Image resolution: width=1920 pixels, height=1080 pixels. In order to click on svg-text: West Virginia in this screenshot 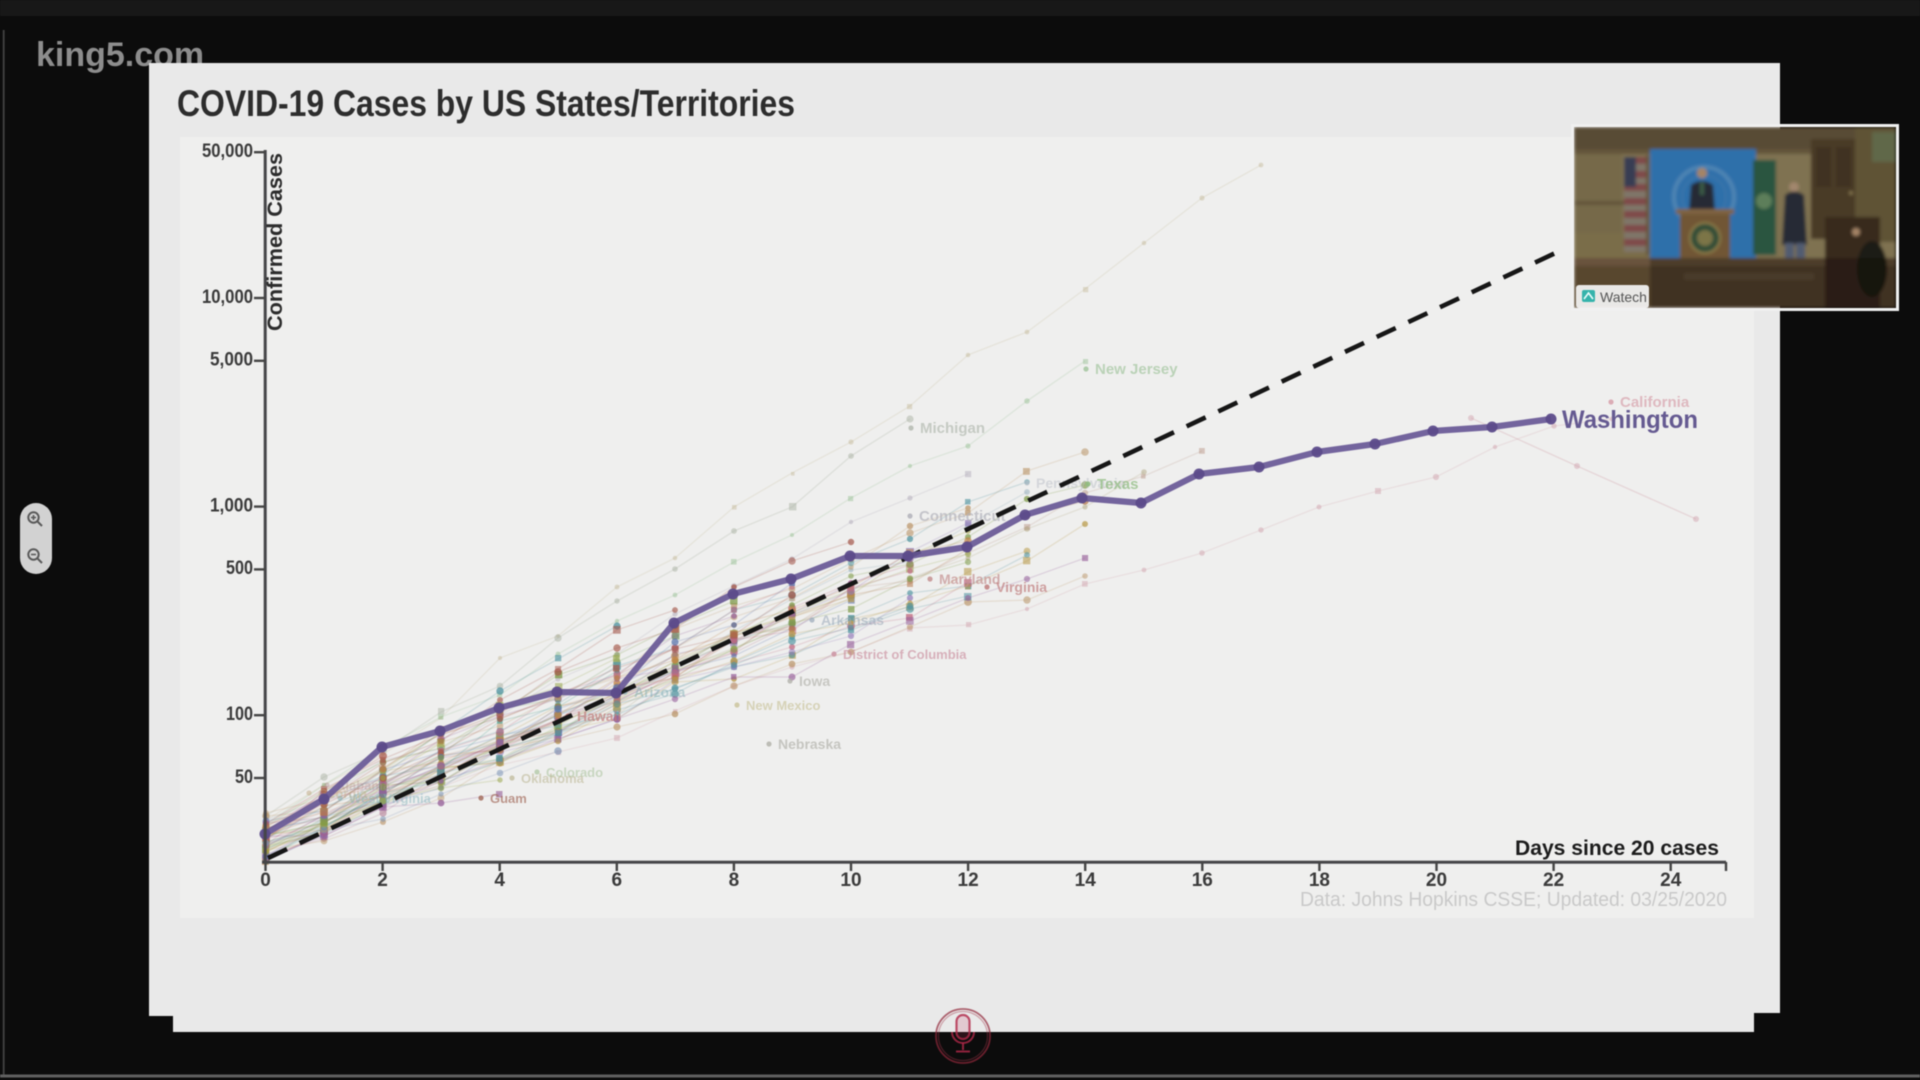, I will do `click(390, 798)`.